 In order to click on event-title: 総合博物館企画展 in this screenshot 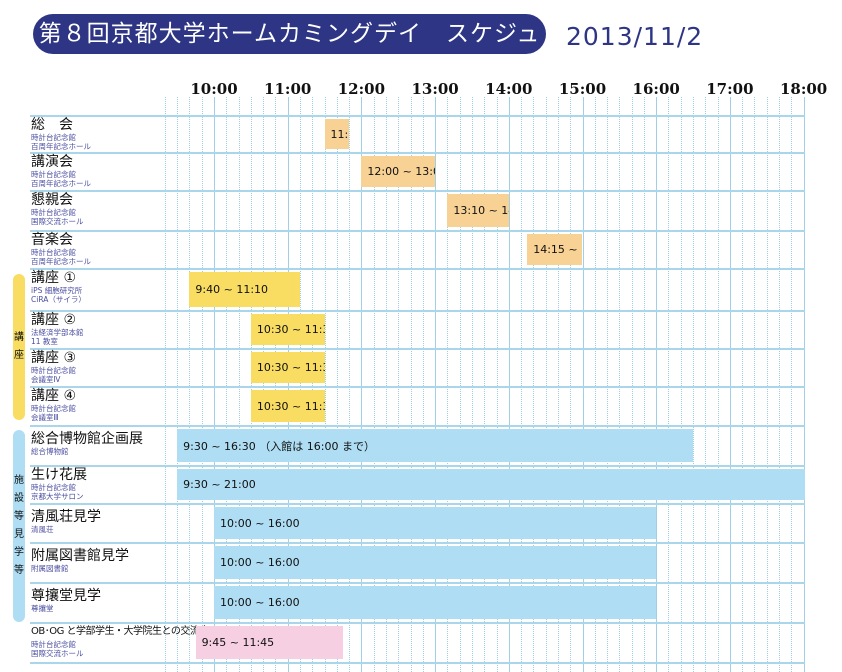, I will do `click(87, 439)`.